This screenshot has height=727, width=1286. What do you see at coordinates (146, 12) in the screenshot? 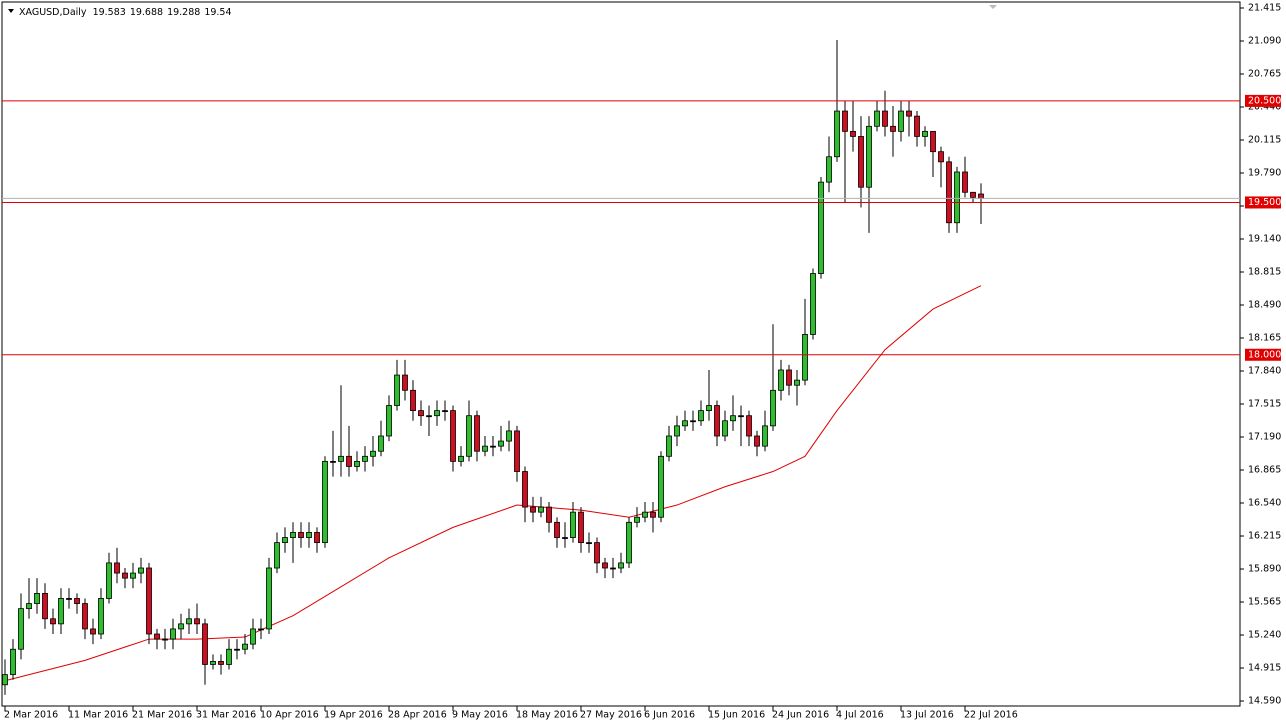
I see `last-high: 19.688` at bounding box center [146, 12].